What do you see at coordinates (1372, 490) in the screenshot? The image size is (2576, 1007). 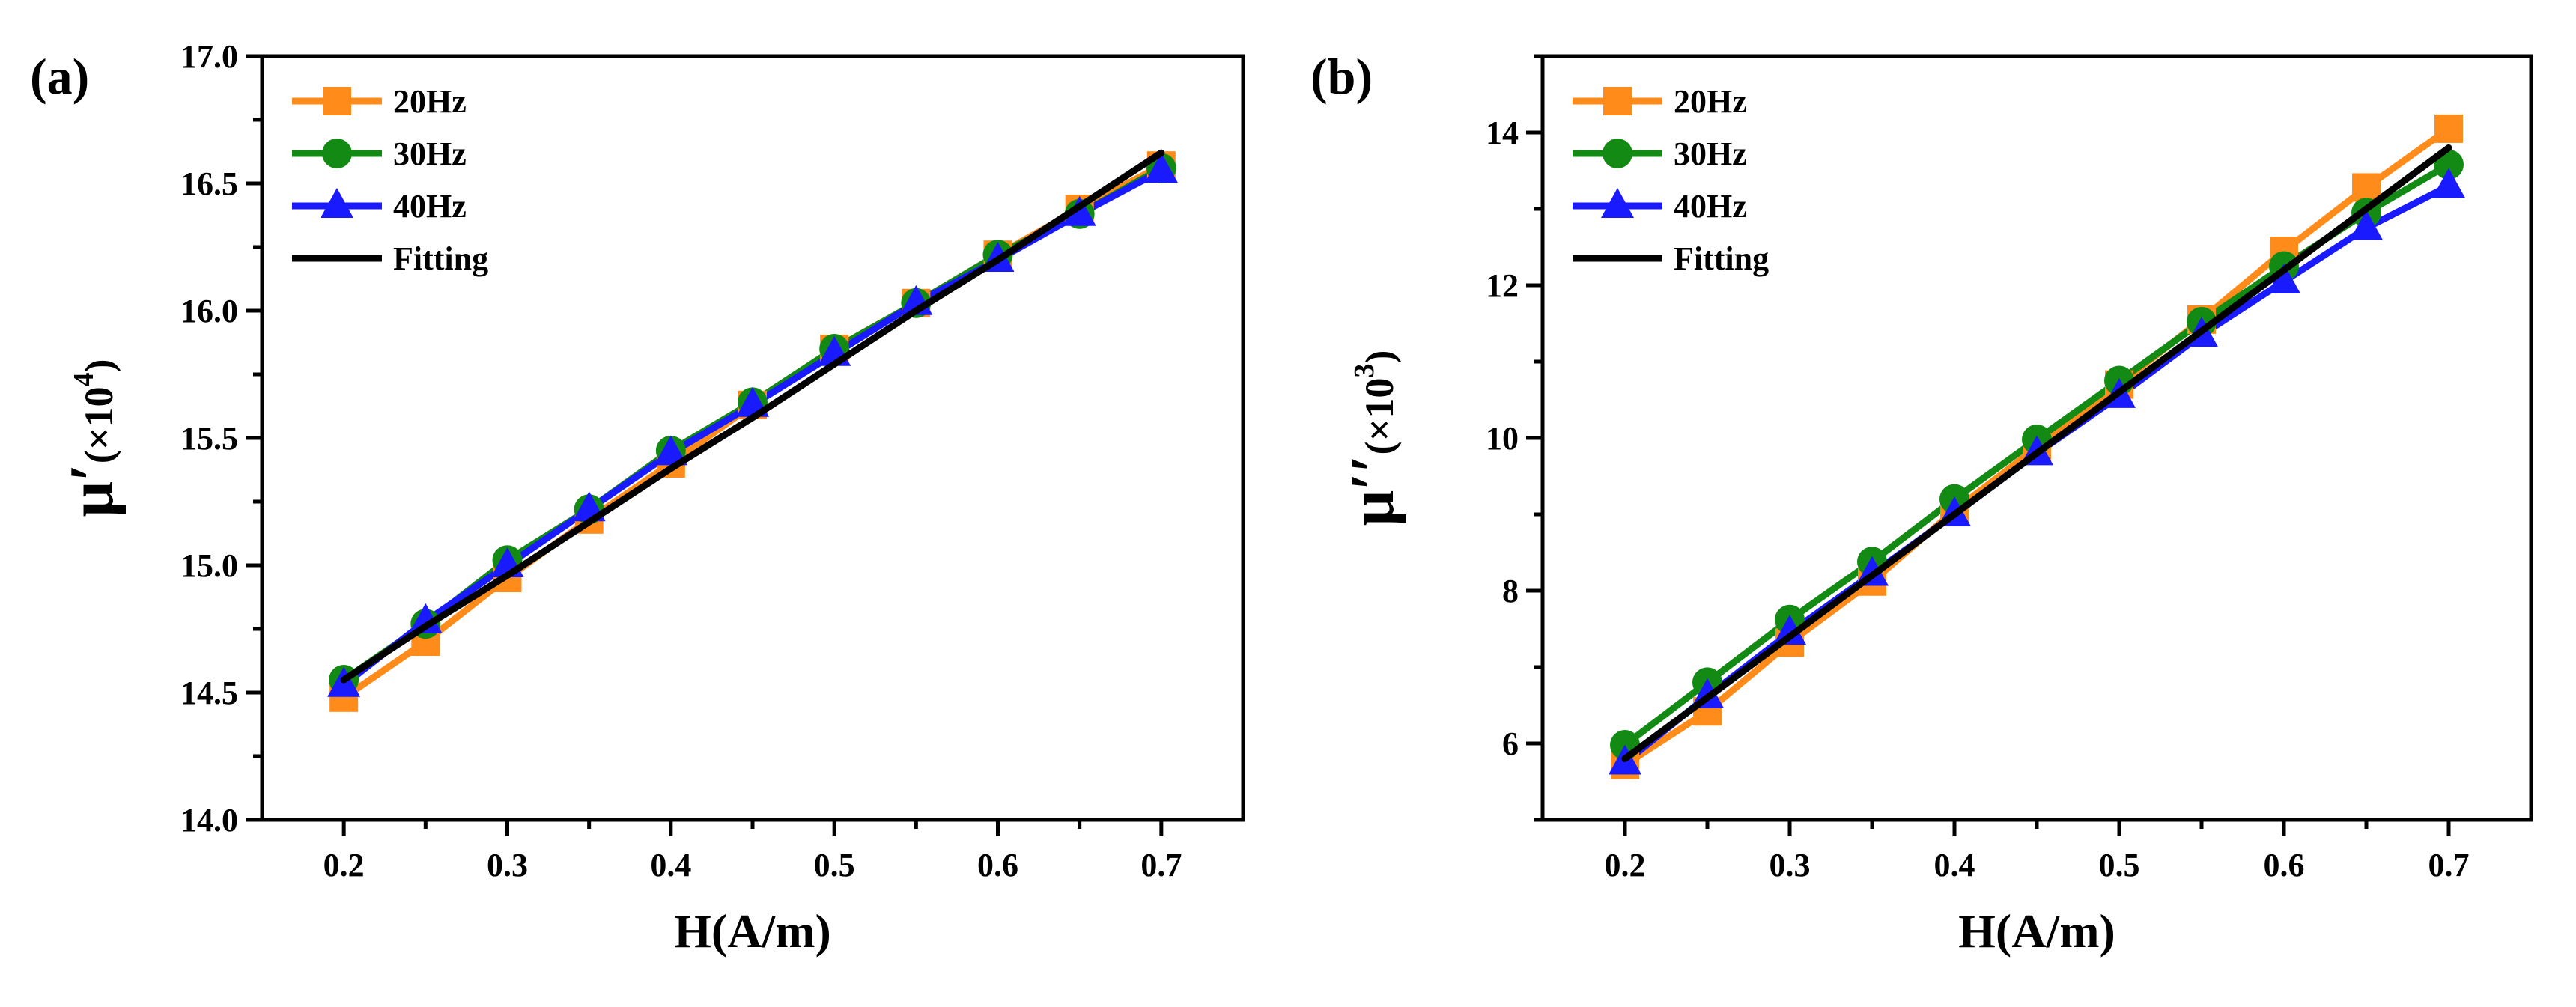 I see `y-axis-symbol: μ′′` at bounding box center [1372, 490].